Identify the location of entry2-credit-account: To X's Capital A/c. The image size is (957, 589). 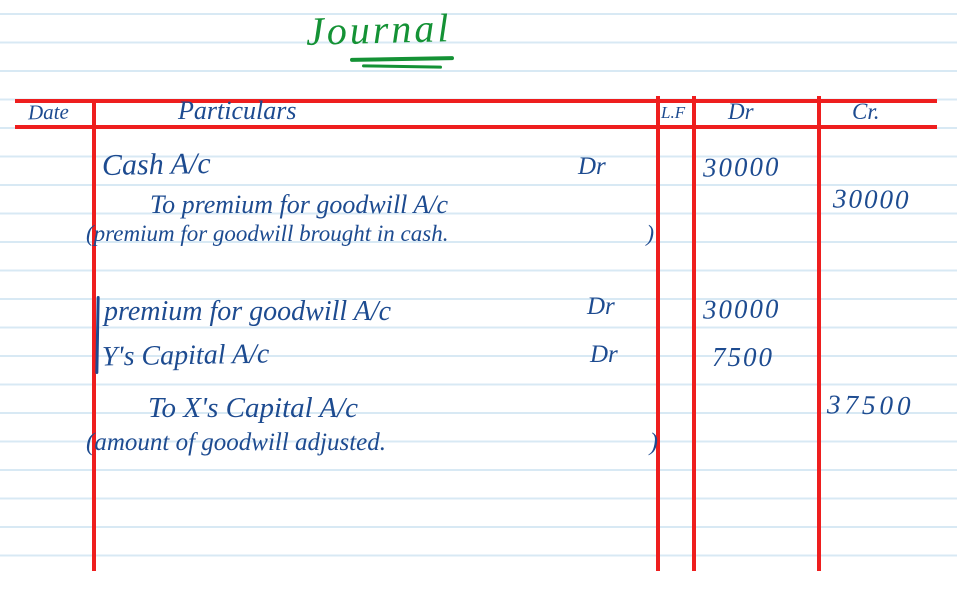
(253, 408).